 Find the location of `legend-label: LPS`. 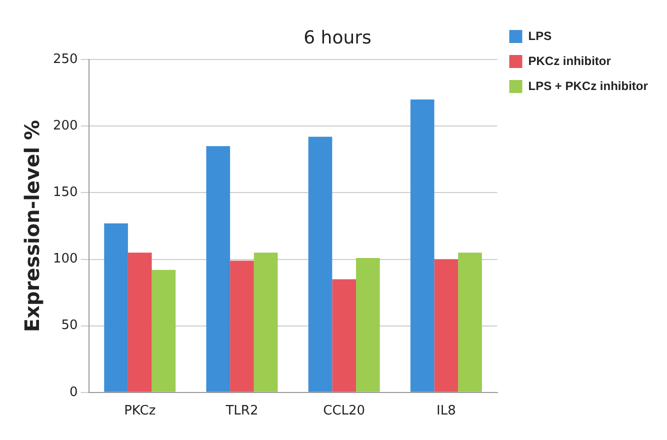

legend-label: LPS is located at coordinates (540, 35).